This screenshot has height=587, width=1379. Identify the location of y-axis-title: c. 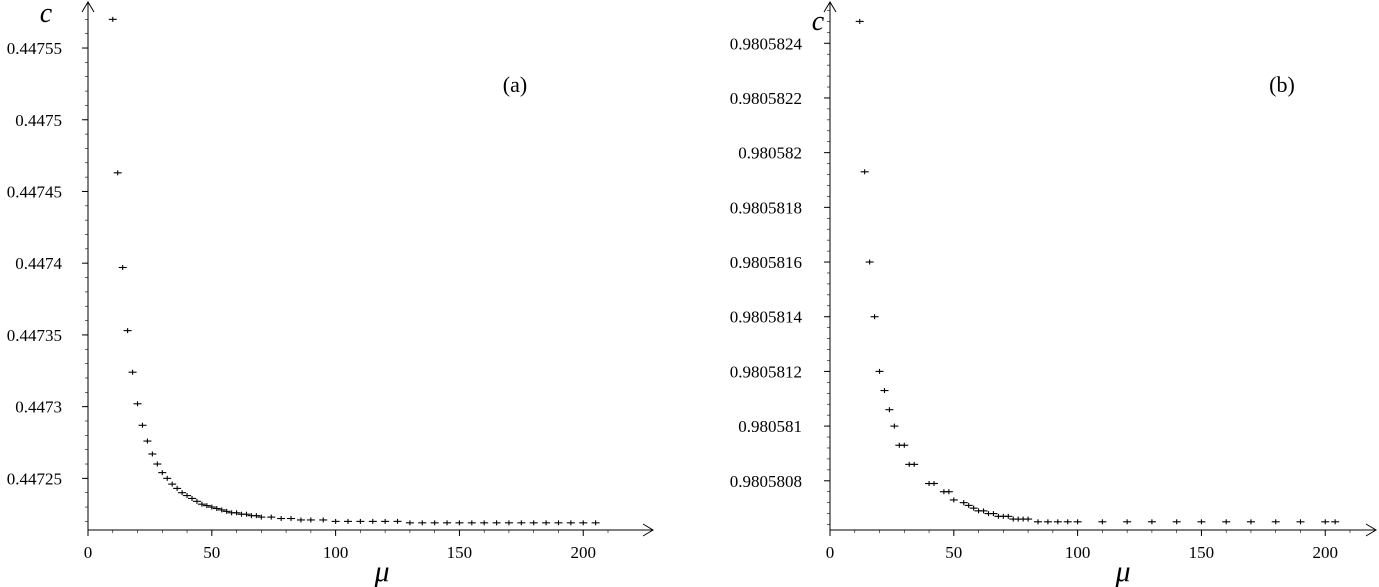
(46, 14).